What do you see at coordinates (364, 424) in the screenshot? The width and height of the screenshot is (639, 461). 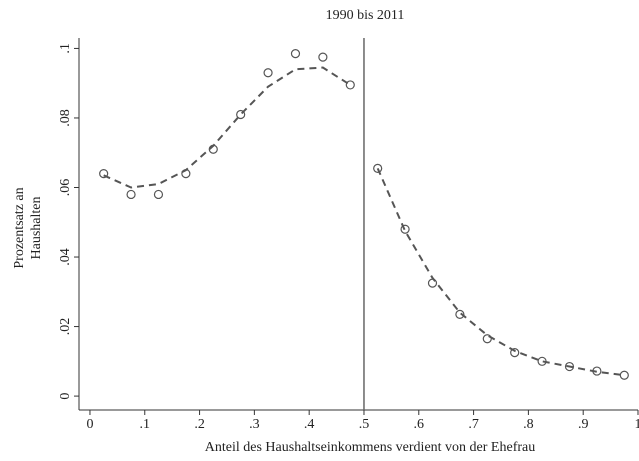 I see `x-tick-label: .5` at bounding box center [364, 424].